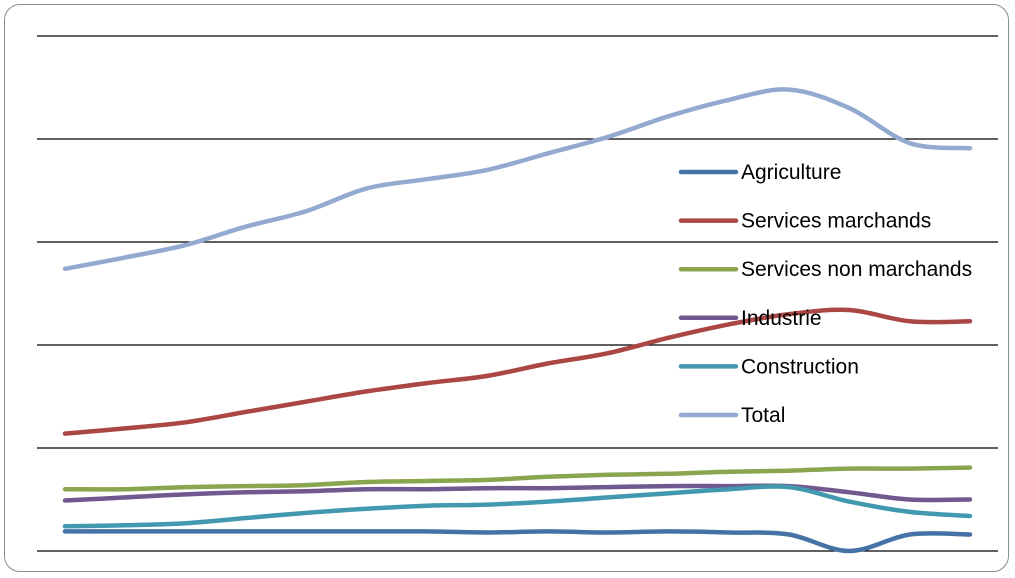 The width and height of the screenshot is (1015, 578). I want to click on legend-label: Construction, so click(800, 366).